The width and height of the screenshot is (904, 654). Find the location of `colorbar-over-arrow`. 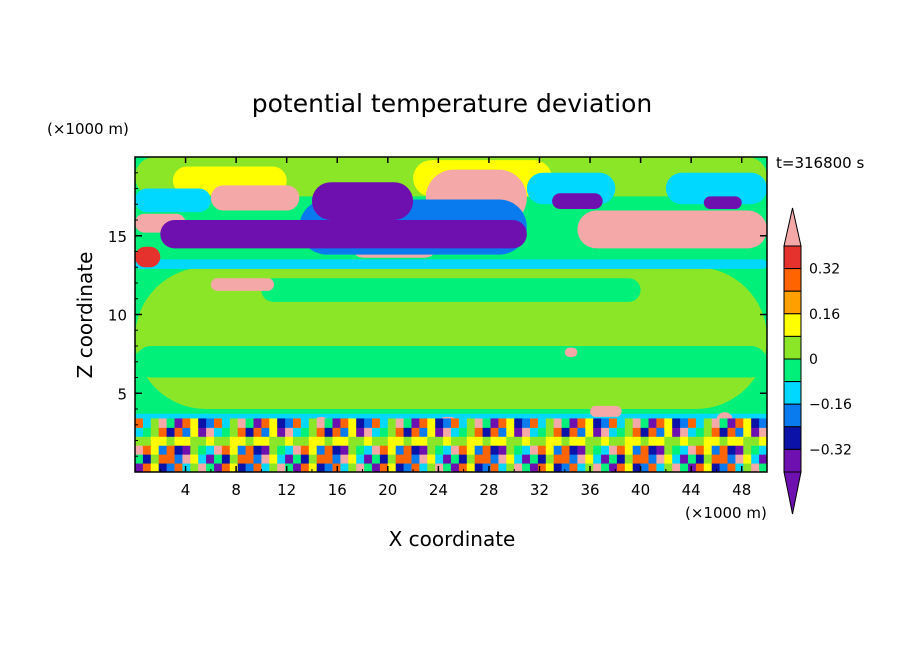

colorbar-over-arrow is located at coordinates (792, 227).